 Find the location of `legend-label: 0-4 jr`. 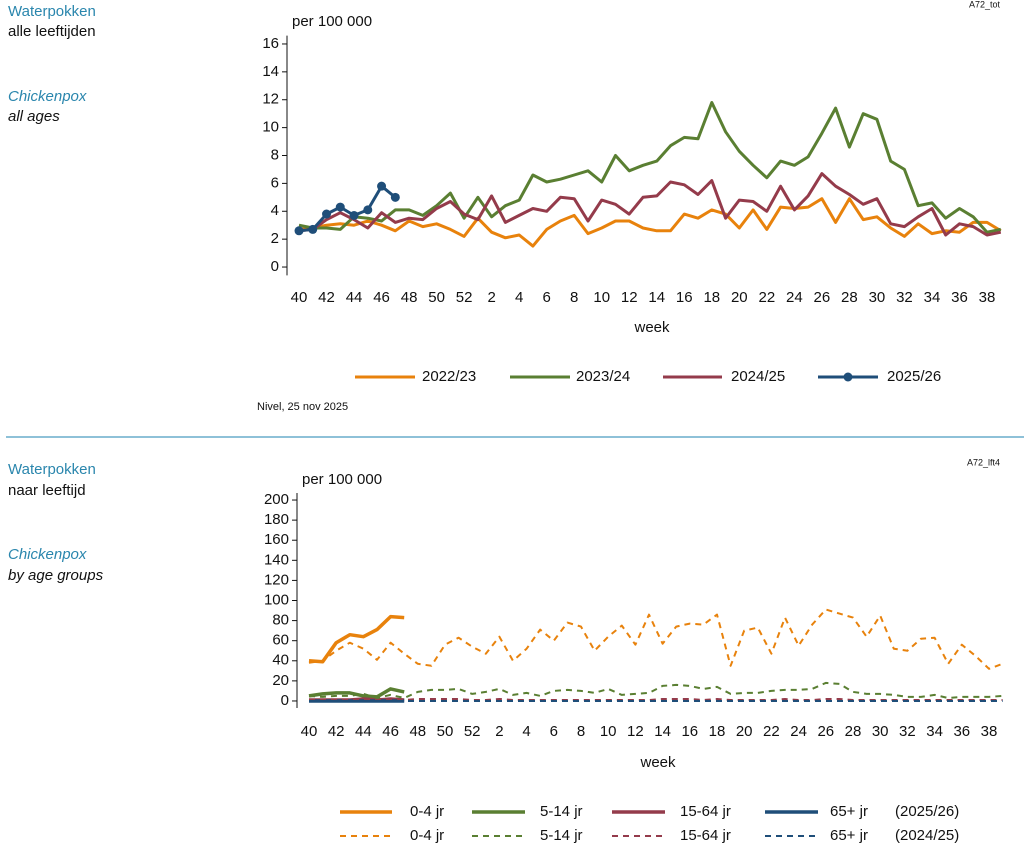

legend-label: 0-4 jr is located at coordinates (427, 835).